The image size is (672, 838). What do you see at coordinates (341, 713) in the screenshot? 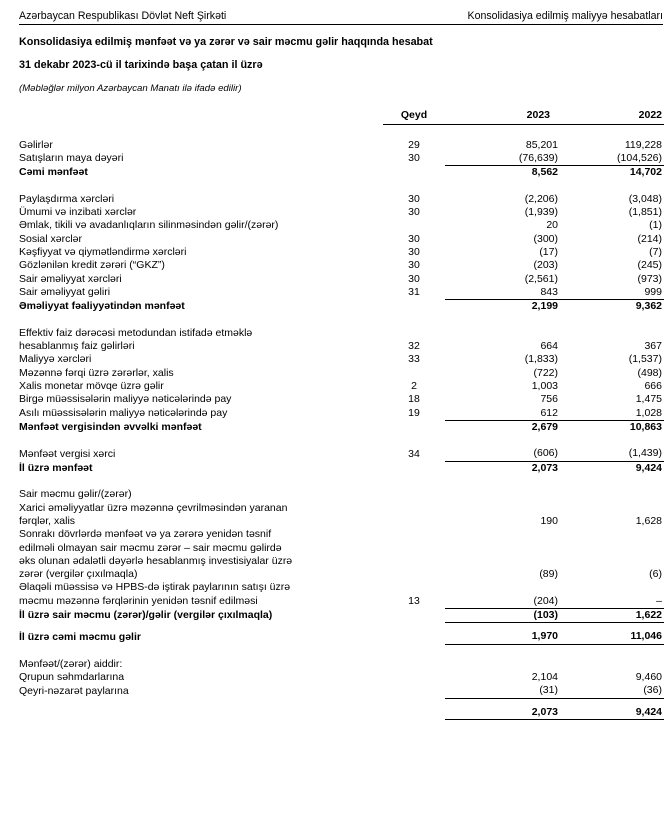
I see `table-row-attribution-total: 2,073 9,424` at bounding box center [341, 713].